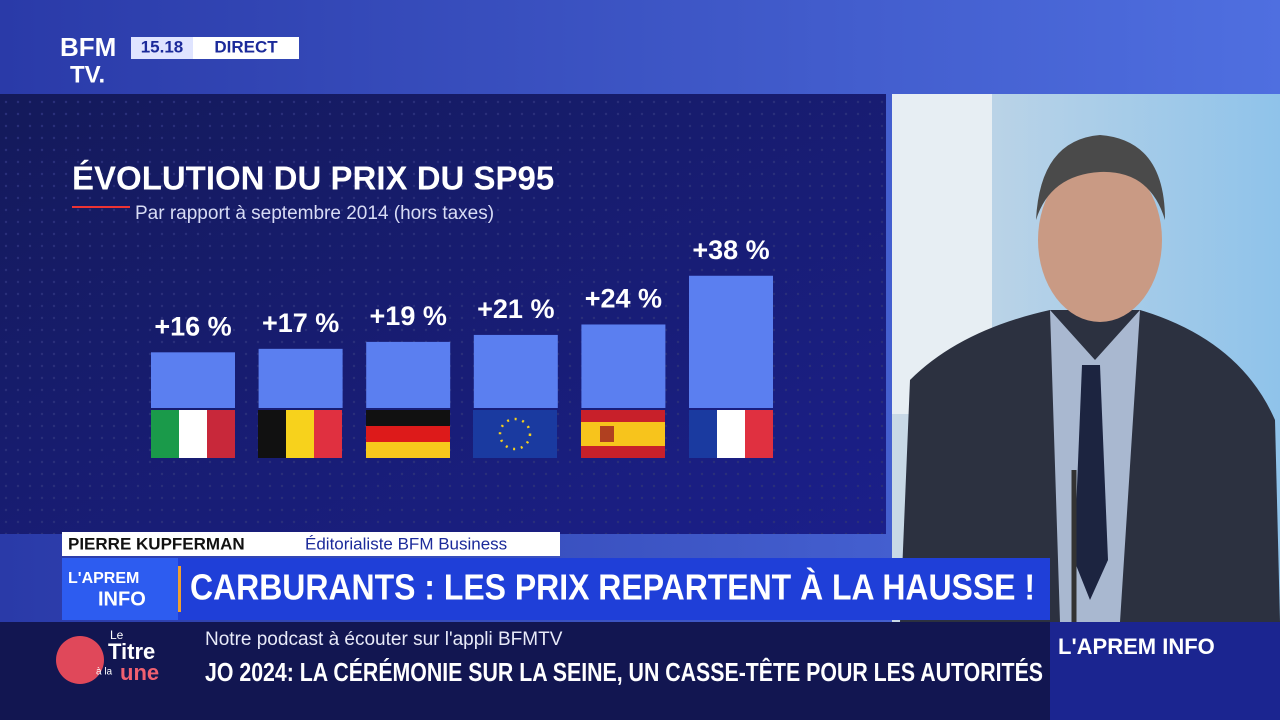 The width and height of the screenshot is (1280, 720). Describe the element at coordinates (300, 323) in the screenshot. I see `value-label: +17 %` at that location.